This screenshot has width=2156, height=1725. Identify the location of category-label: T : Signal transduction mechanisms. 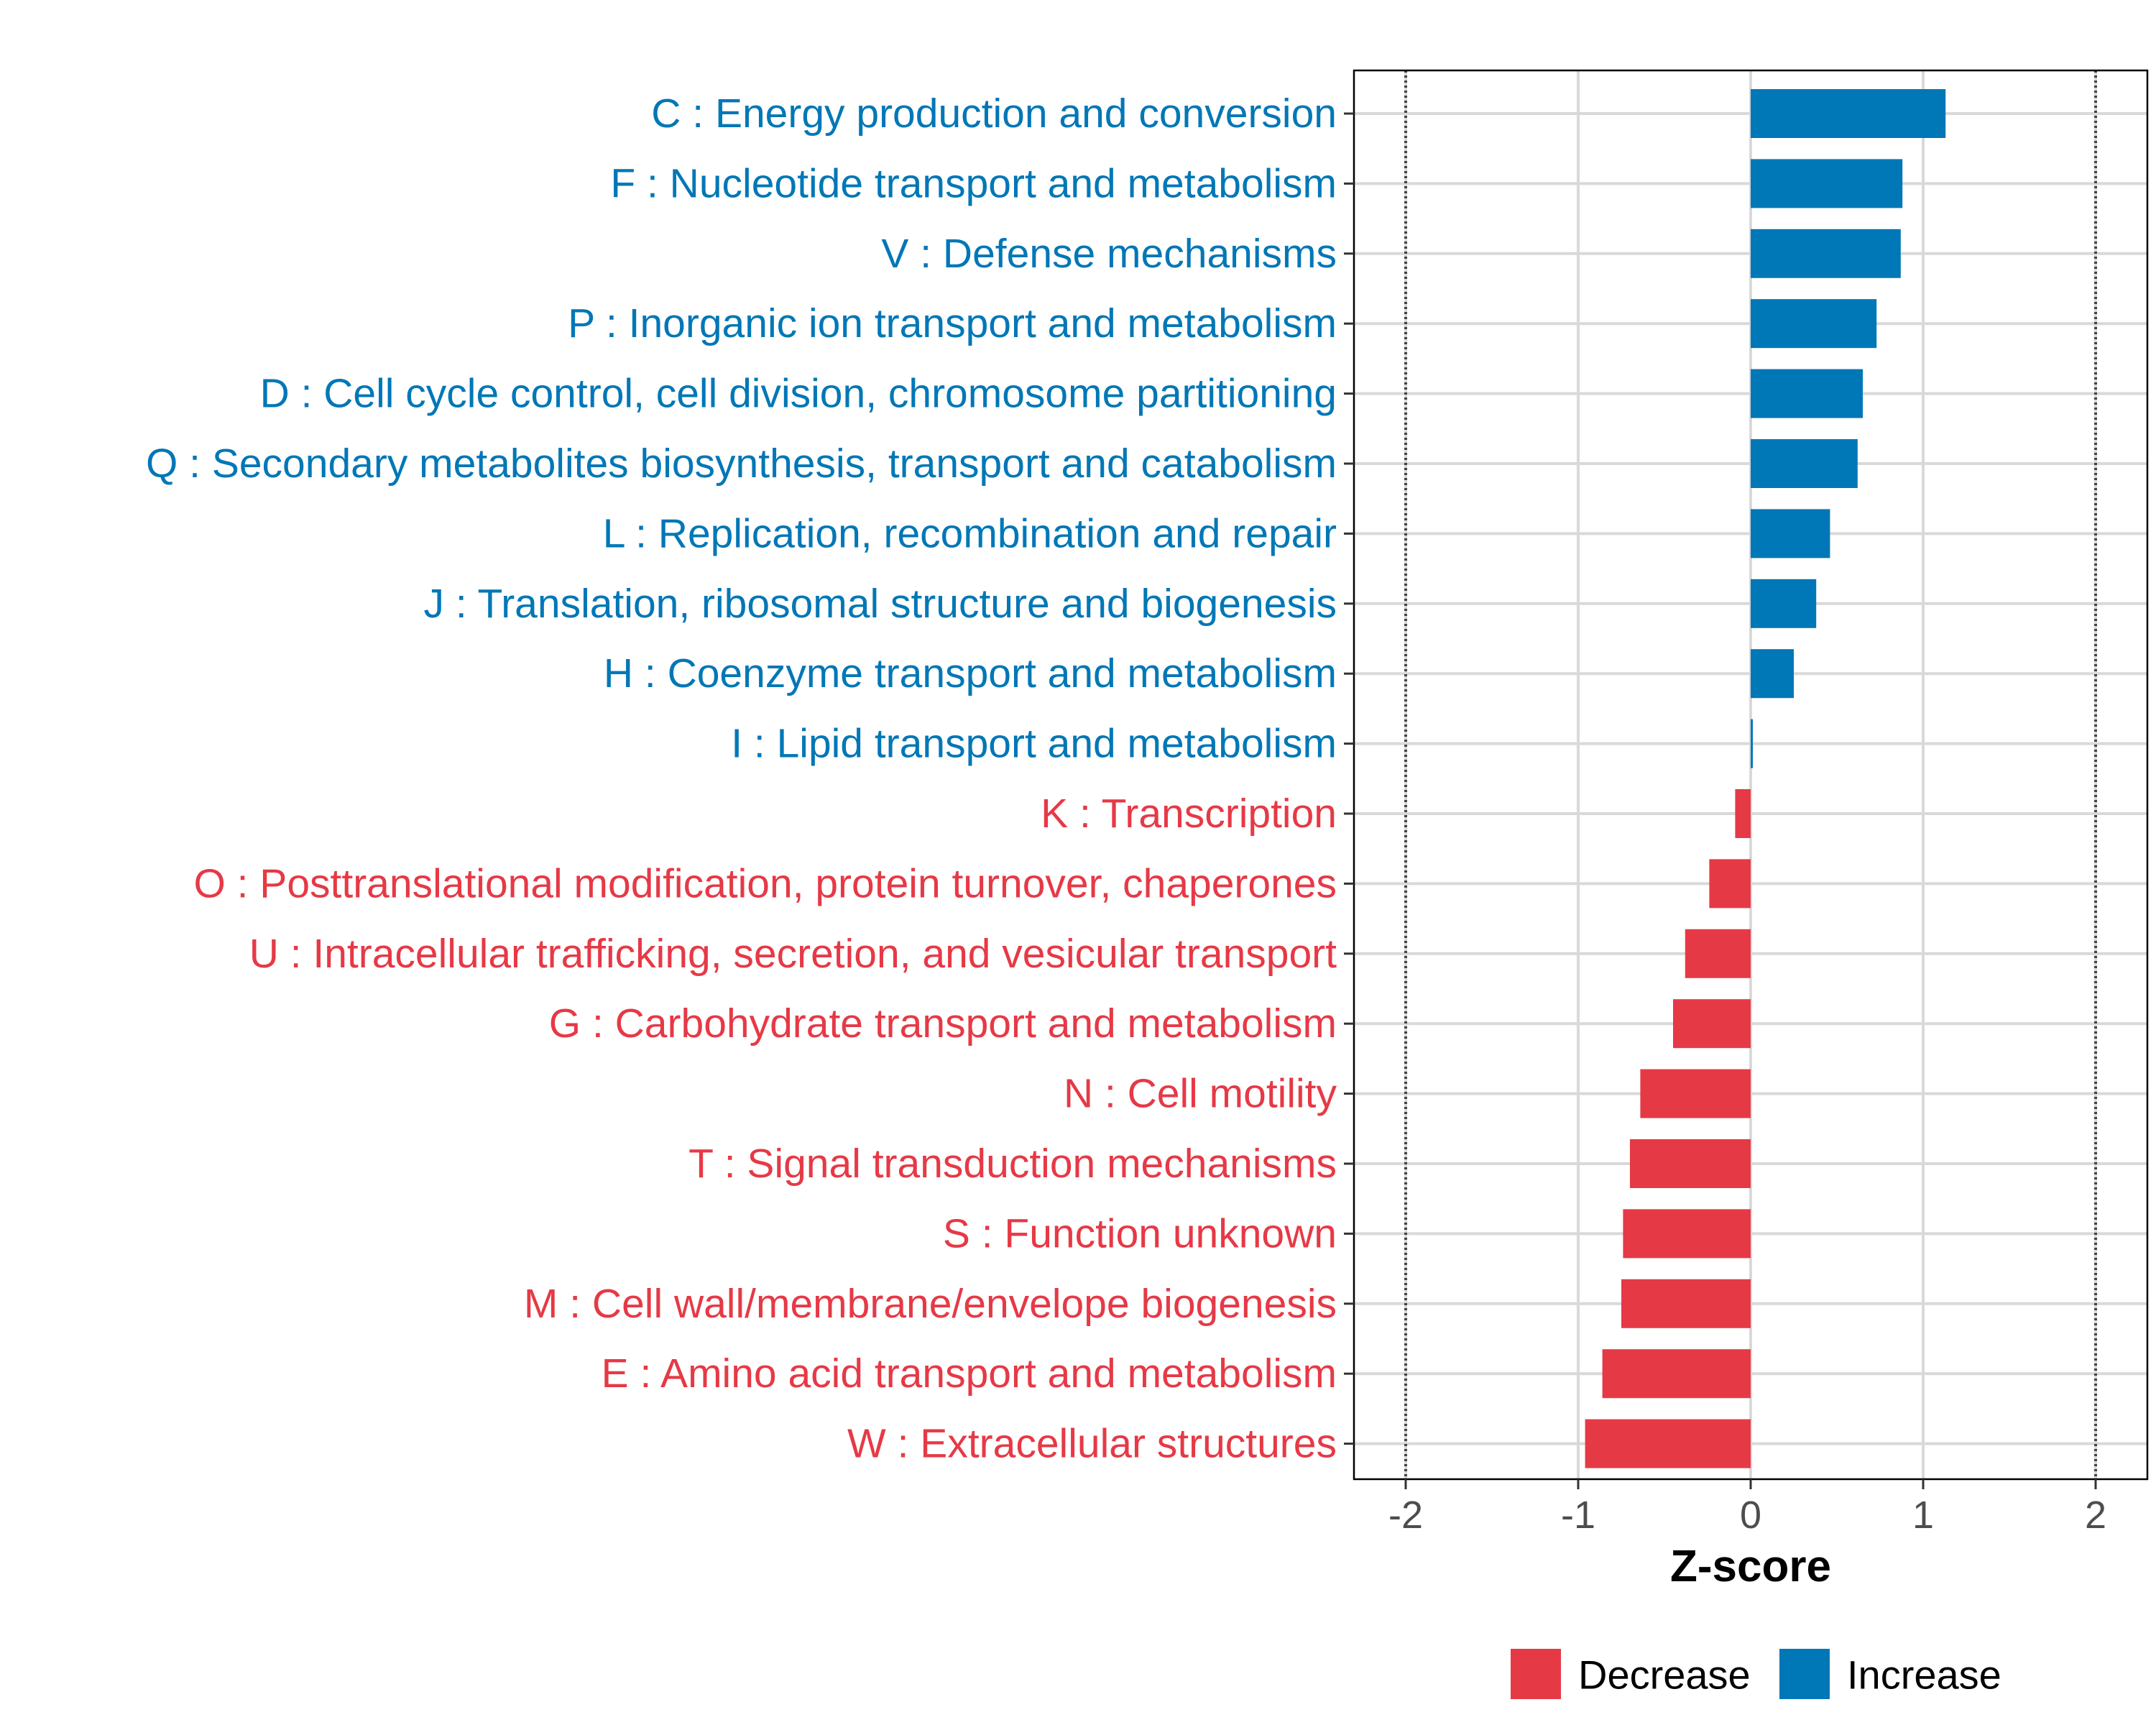
(1013, 1164).